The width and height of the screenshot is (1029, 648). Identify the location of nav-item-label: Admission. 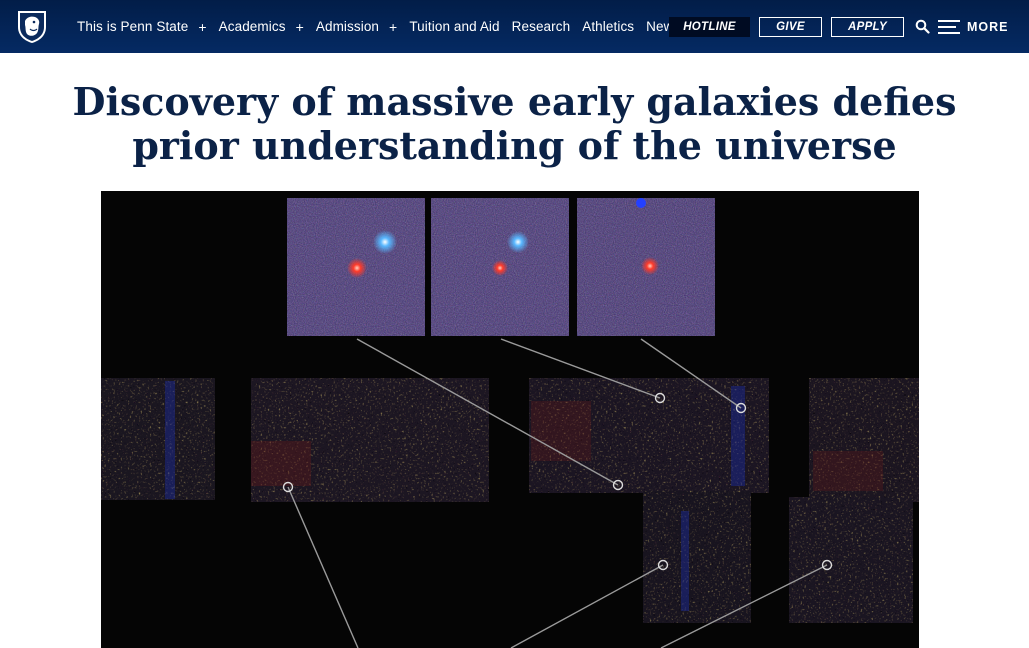
(347, 26).